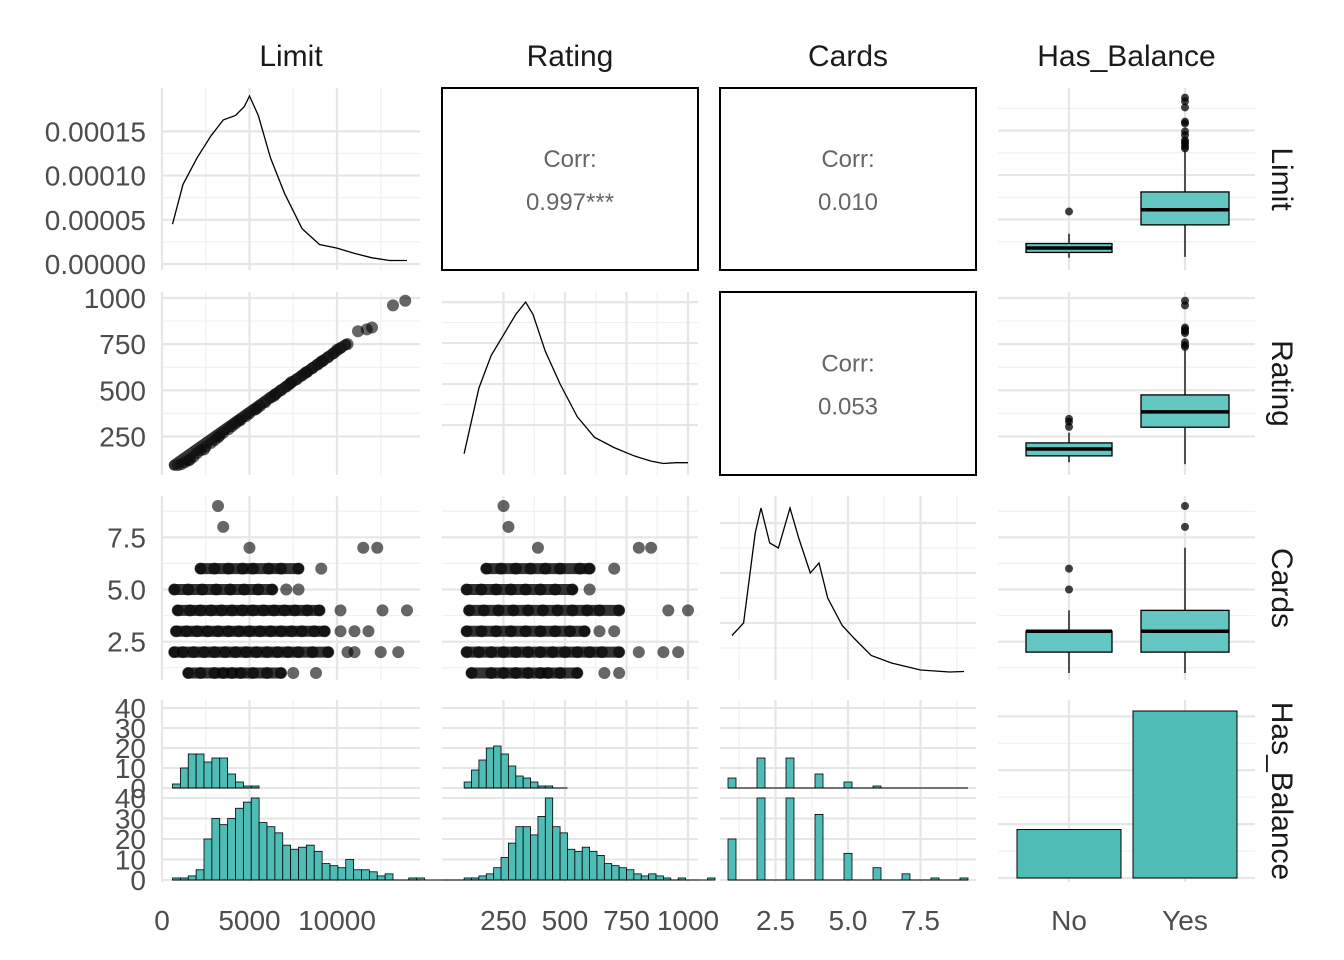 This screenshot has height=960, width=1344. What do you see at coordinates (291, 56) in the screenshot?
I see `column-strip-label: Limit` at bounding box center [291, 56].